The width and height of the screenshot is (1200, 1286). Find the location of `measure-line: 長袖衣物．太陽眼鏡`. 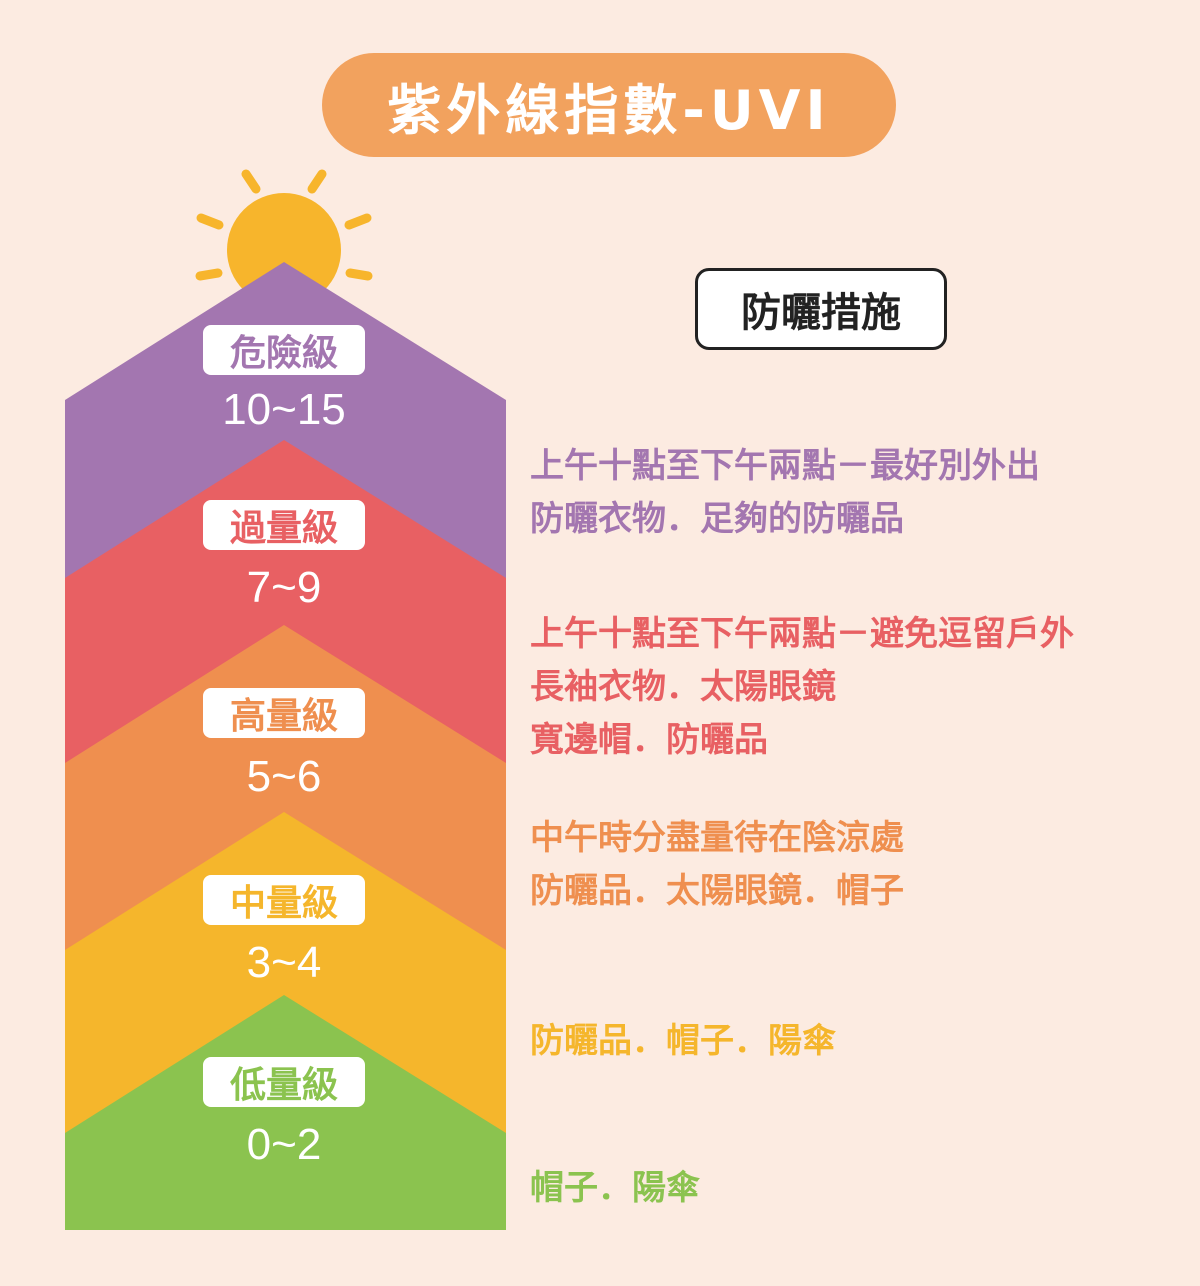

measure-line: 長袖衣物．太陽眼鏡 is located at coordinates (683, 687).